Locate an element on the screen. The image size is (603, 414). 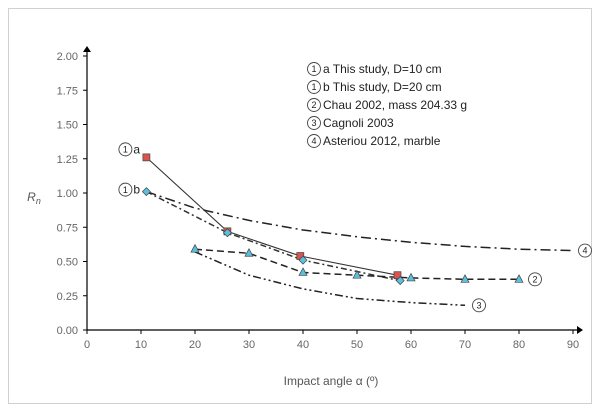
legend-marker-2-number: 1 is located at coordinates (313, 87).